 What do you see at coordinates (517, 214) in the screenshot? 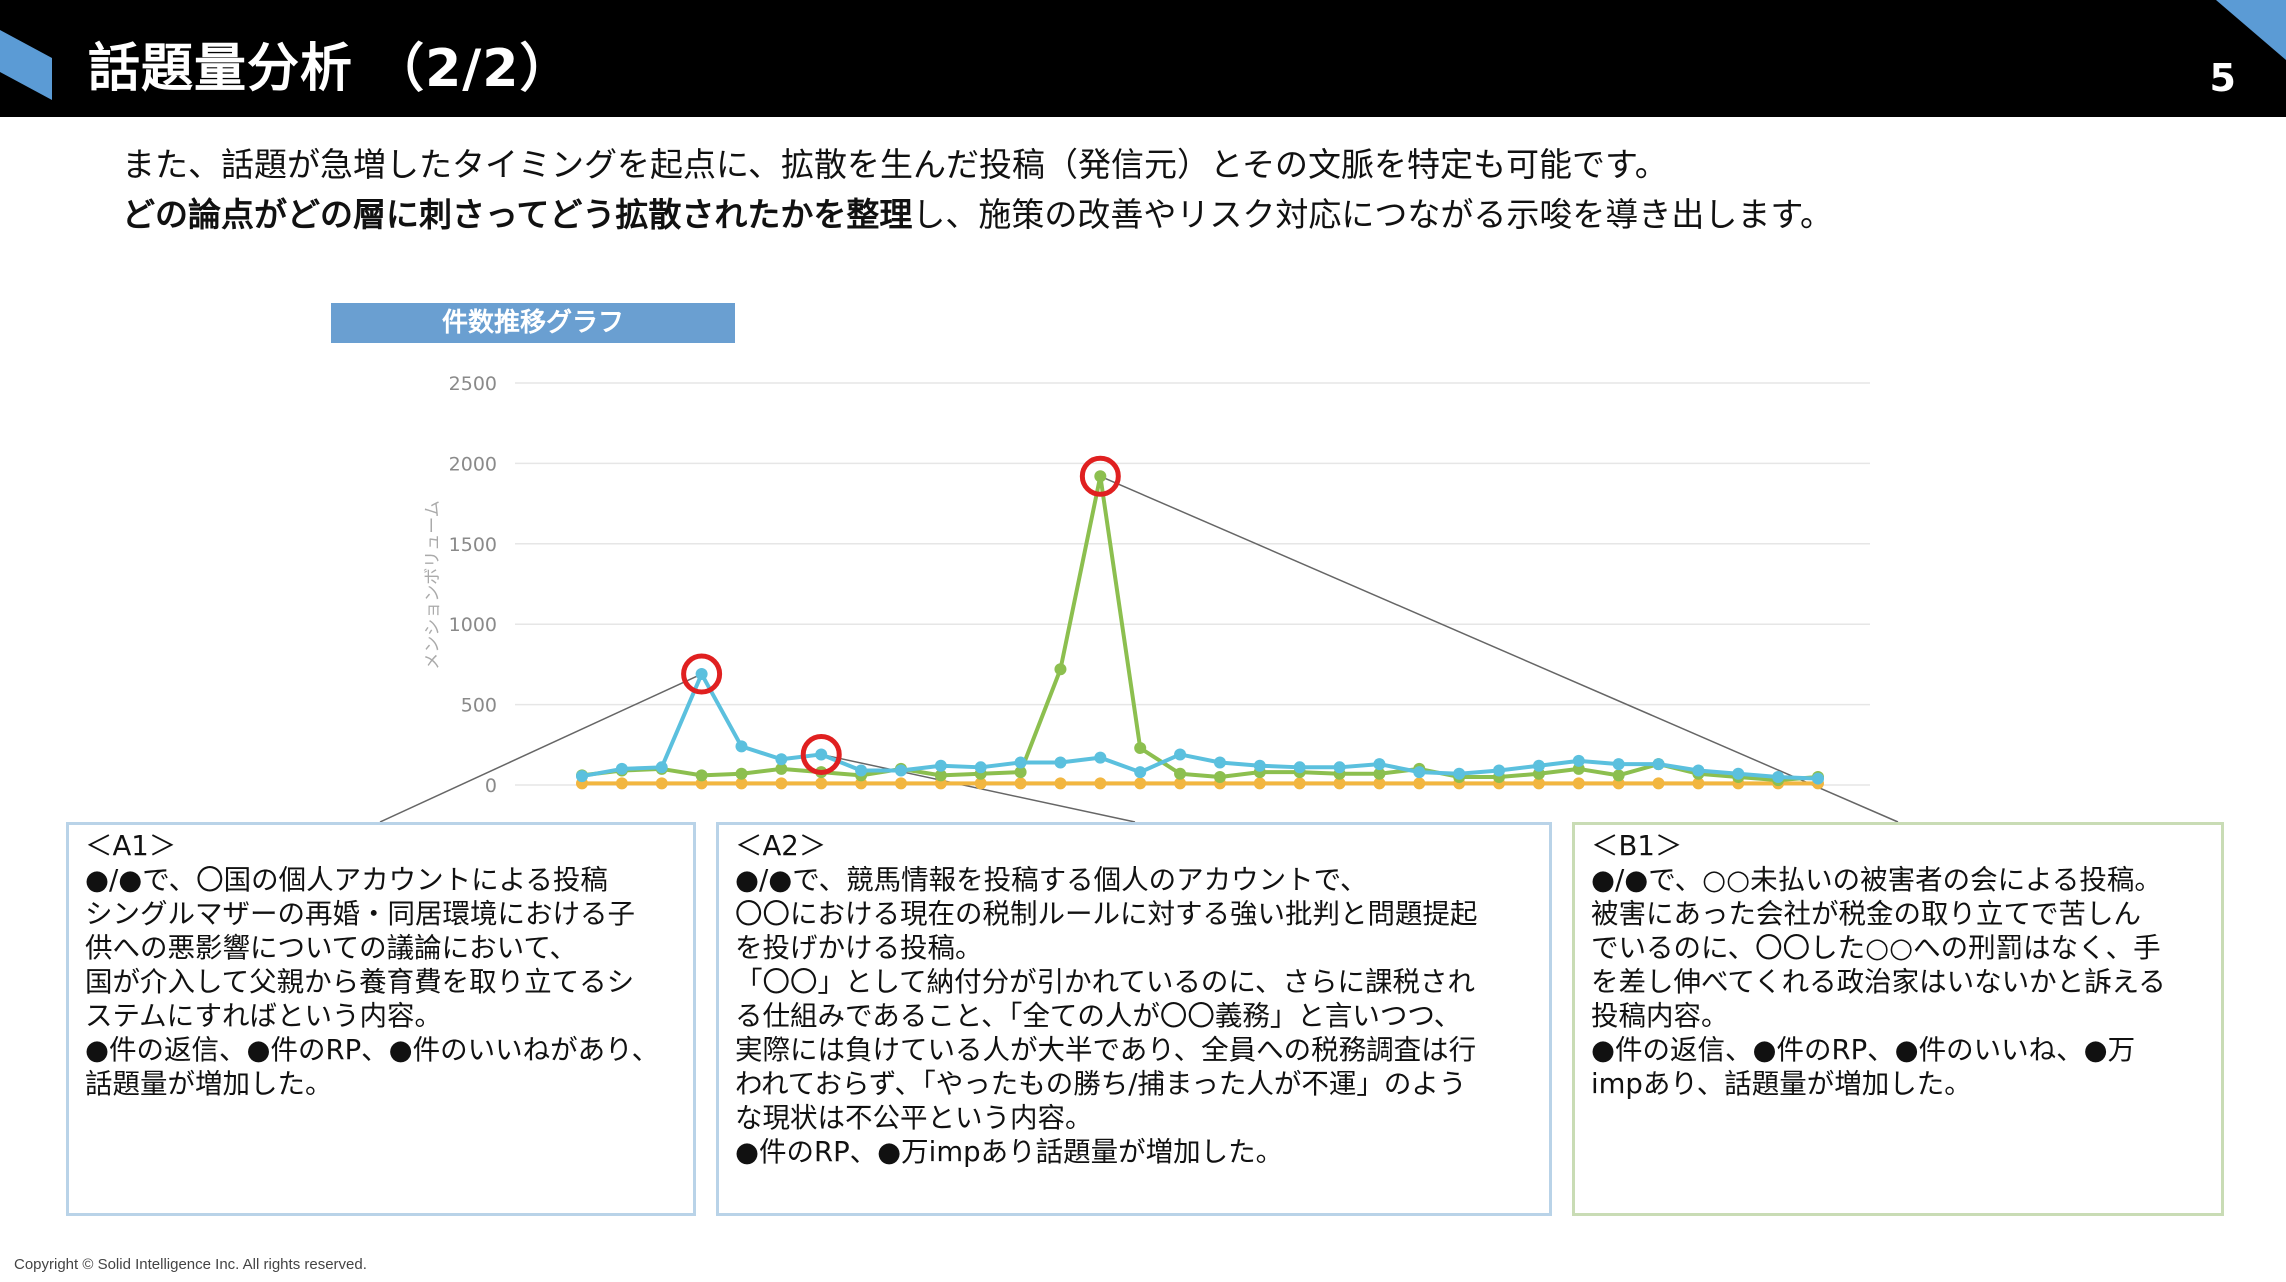
I see `intro-line-2-bold: どの論点がどの層に刺さってどう拡散されたかを整理` at bounding box center [517, 214].